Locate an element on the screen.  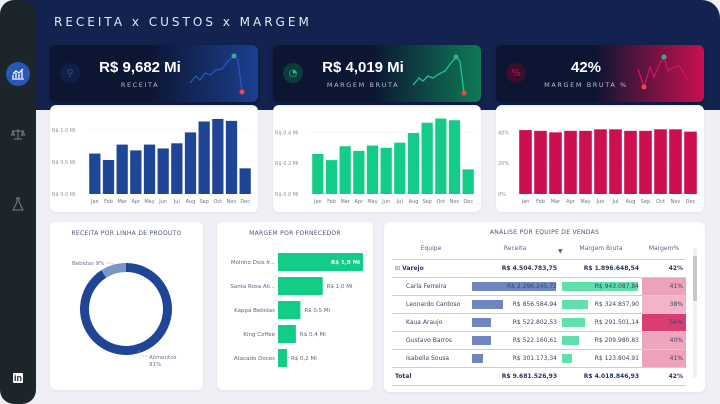
y-tick-label: 20% is located at coordinates (503, 164).